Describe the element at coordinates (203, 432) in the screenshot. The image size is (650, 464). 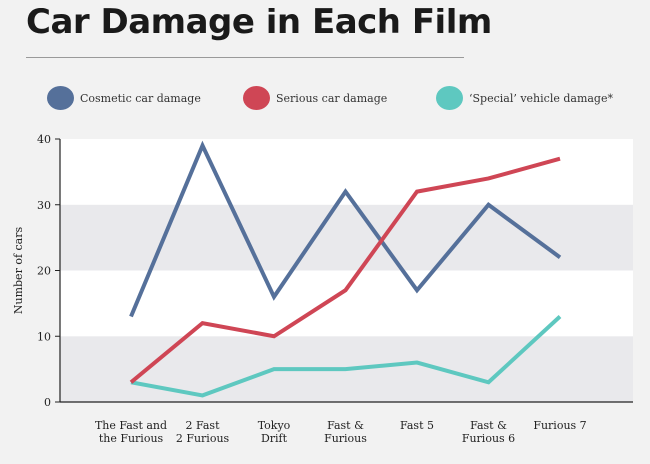
I see `x-tick-label-1: 2 Fast 2 Furious` at that location.